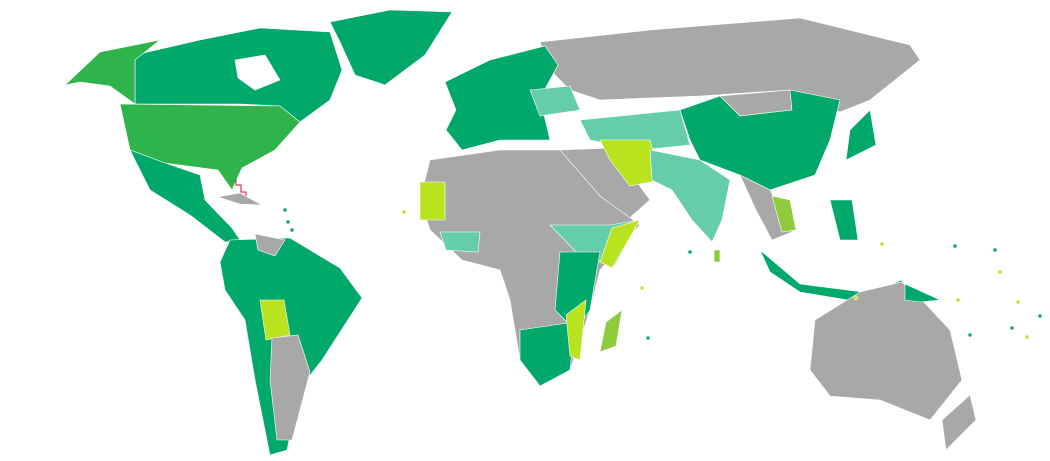 Image resolution: width=1050 pixels, height=461 pixels. Describe the element at coordinates (766, 207) in the screenshot. I see `region-southeast-asia` at that location.